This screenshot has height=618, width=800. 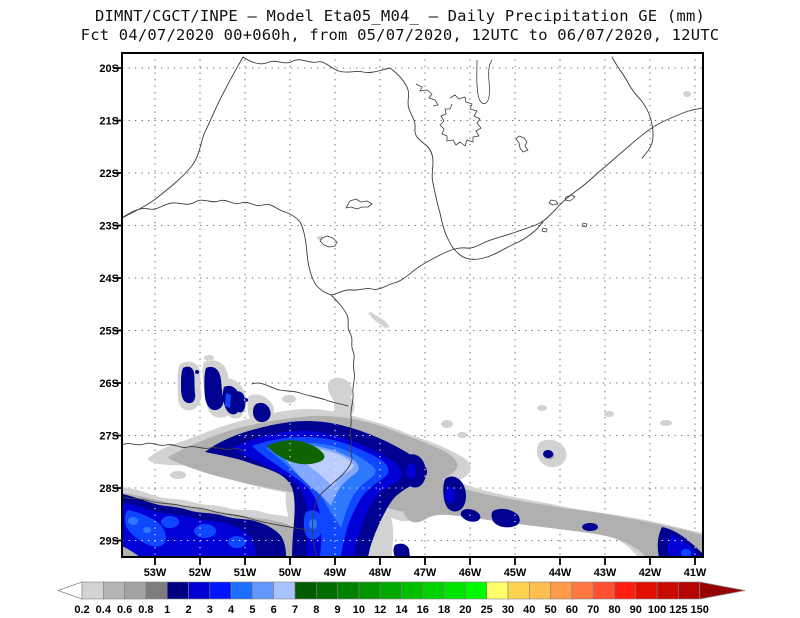 What do you see at coordinates (722, 590) in the screenshot?
I see `colorbar-right-arrow` at bounding box center [722, 590].